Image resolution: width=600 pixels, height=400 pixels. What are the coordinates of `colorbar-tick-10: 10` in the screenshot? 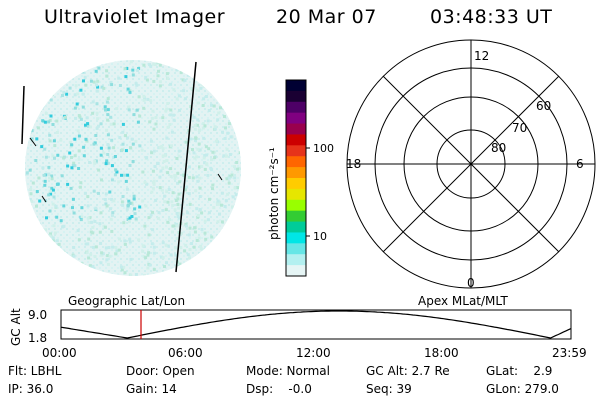 It's located at (320, 236).